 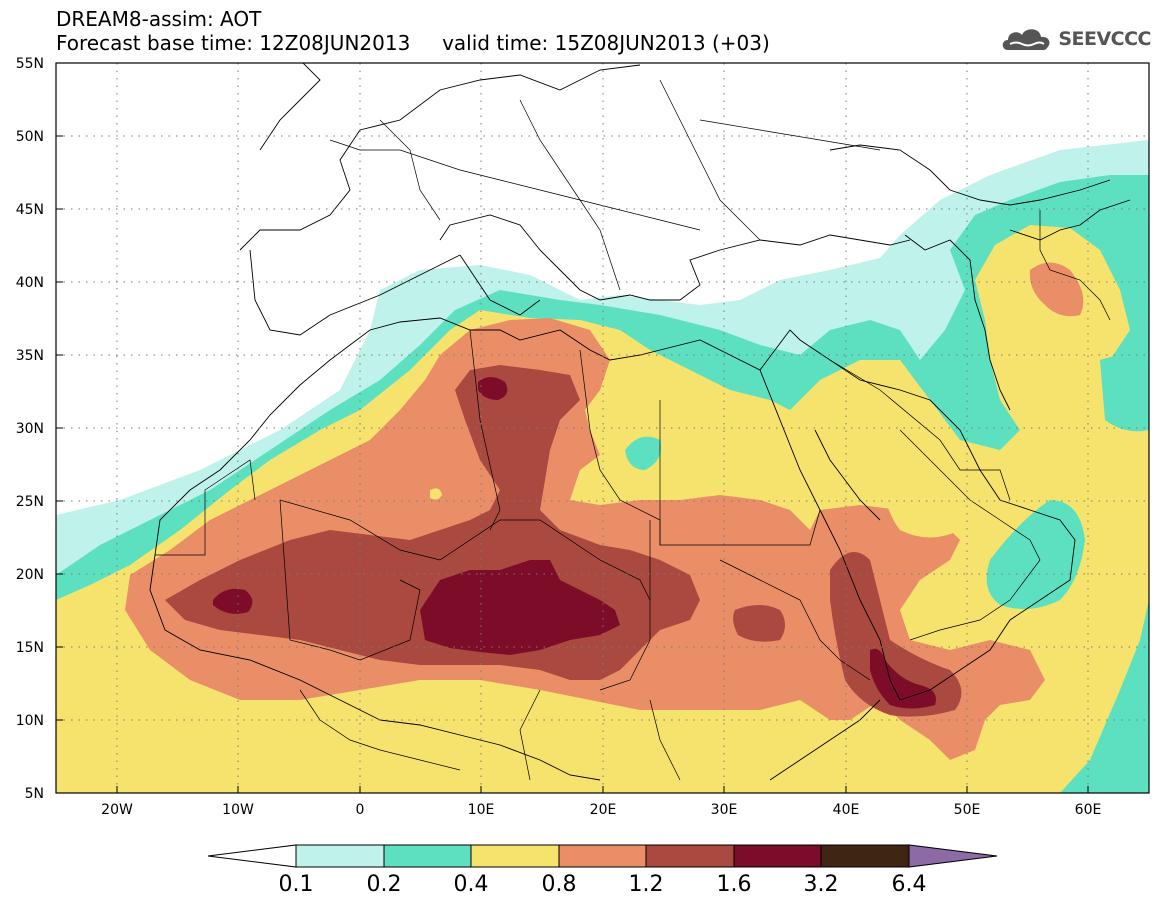 I want to click on aot-patch-yellow-west, so click(x=436, y=494).